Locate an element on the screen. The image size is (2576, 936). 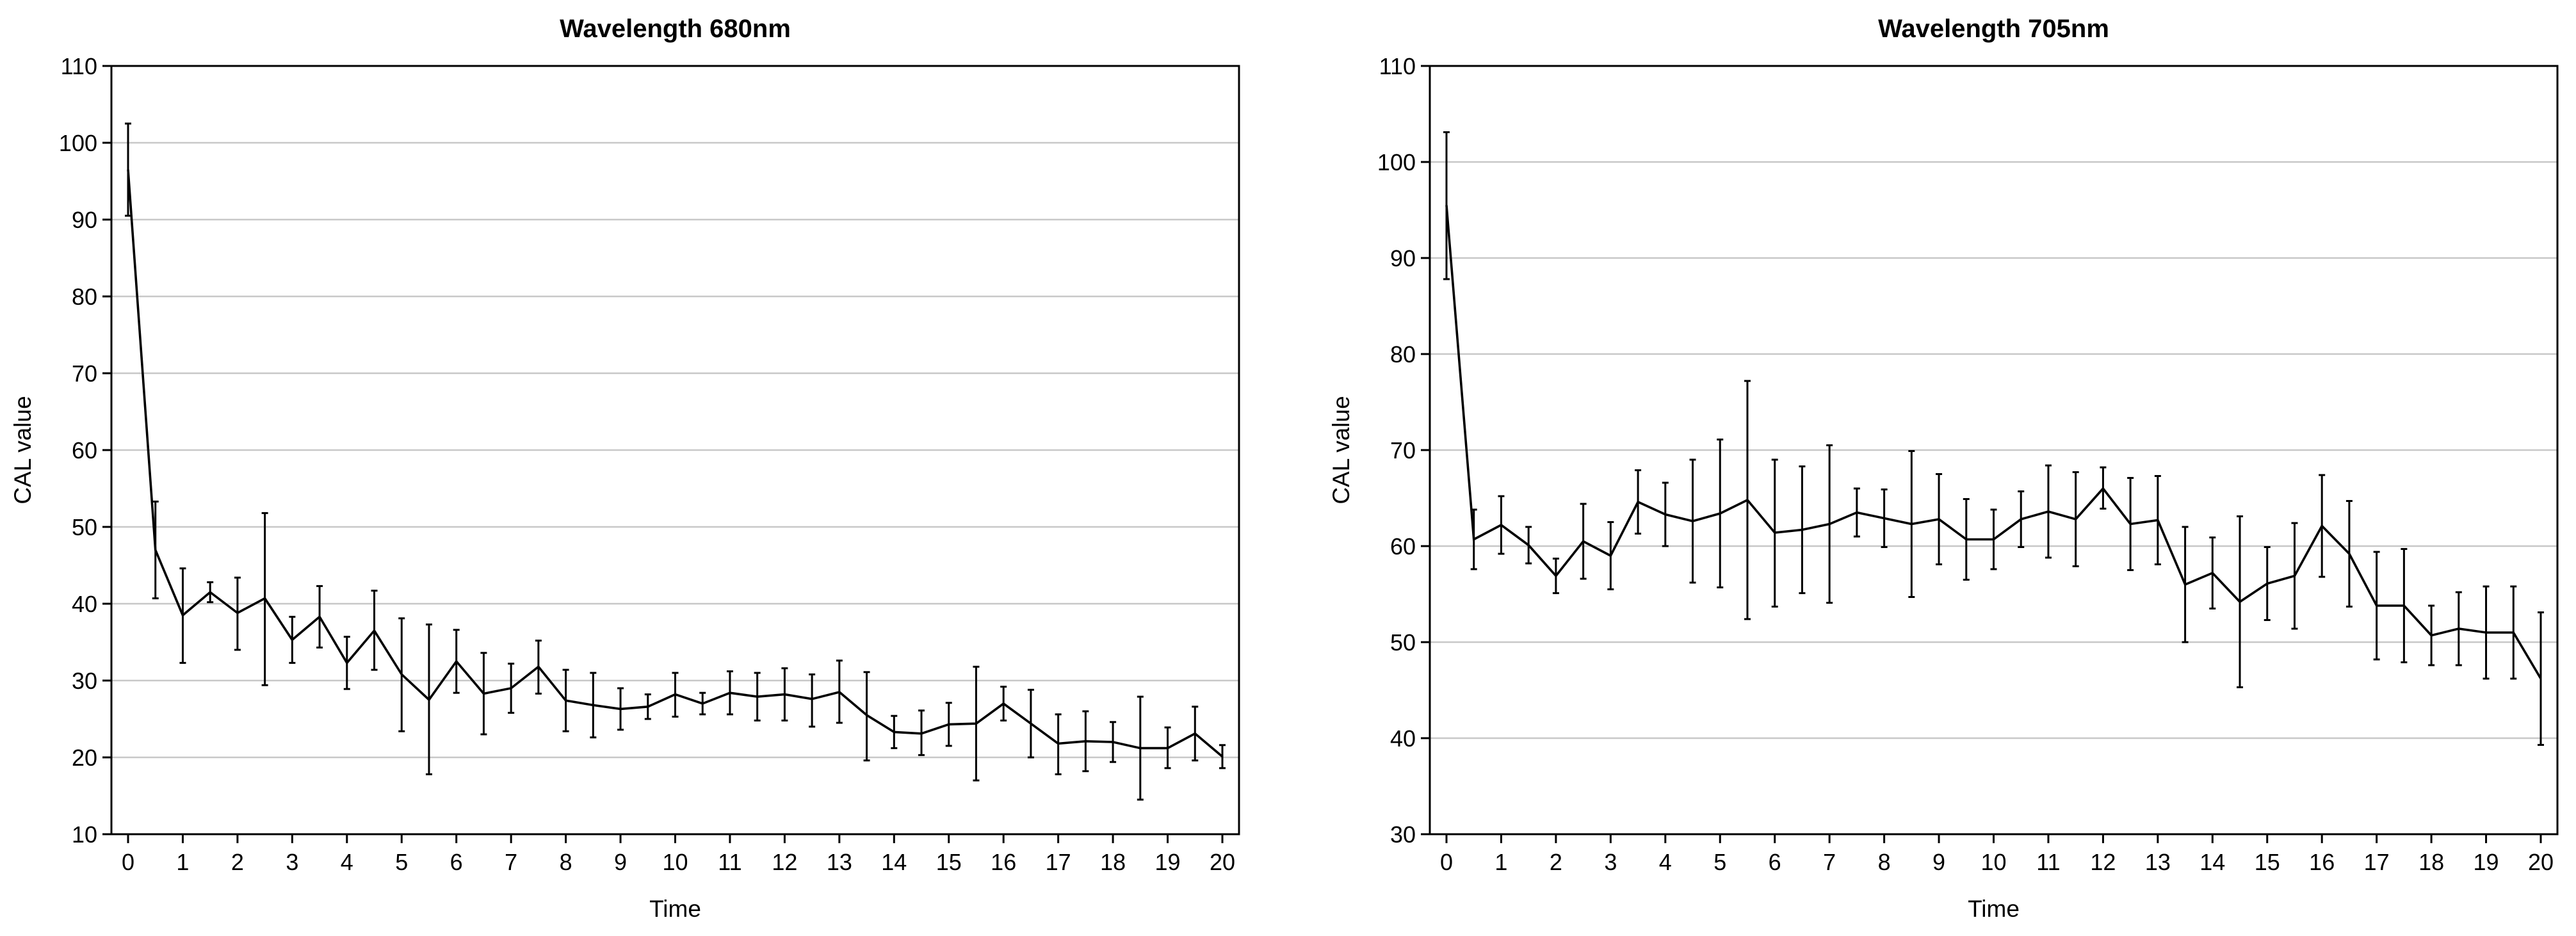
chart-1-x-tick-label-7: 7 is located at coordinates (1829, 862).